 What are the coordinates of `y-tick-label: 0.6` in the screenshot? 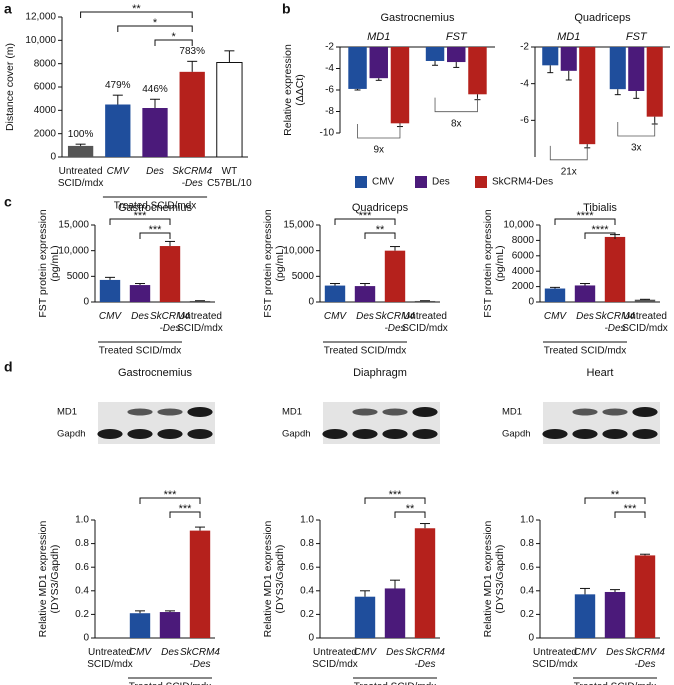 It's located at (527, 567).